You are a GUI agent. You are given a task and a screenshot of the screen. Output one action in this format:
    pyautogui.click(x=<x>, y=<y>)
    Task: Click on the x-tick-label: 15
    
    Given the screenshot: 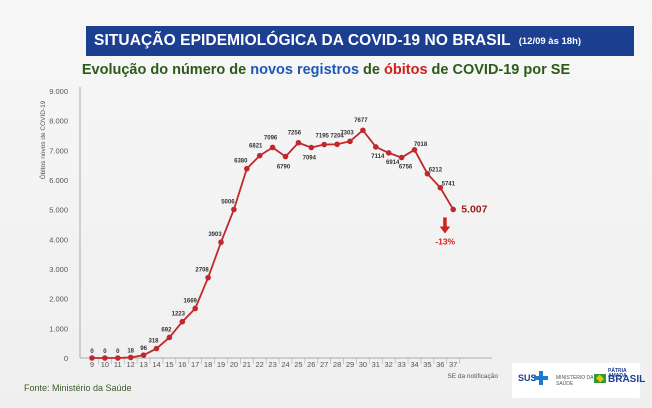 What is the action you would take?
    pyautogui.click(x=169, y=364)
    